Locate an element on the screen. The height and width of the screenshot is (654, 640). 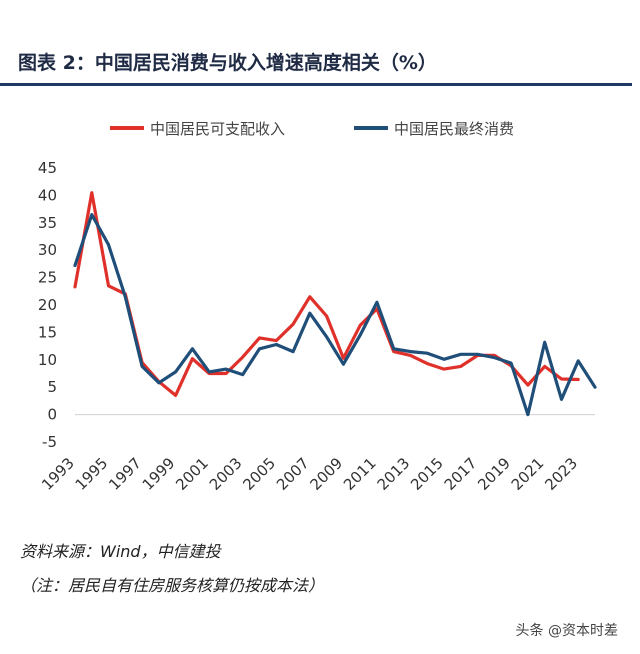
title-underline is located at coordinates (316, 84).